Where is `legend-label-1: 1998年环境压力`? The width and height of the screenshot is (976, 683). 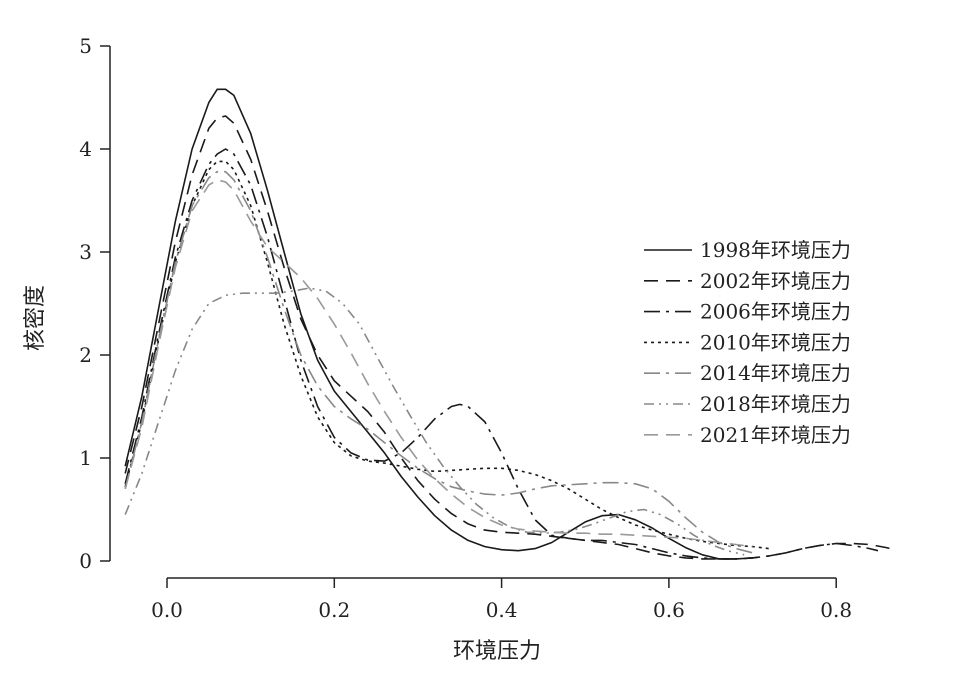
legend-label-1: 1998年环境压力 is located at coordinates (775, 250).